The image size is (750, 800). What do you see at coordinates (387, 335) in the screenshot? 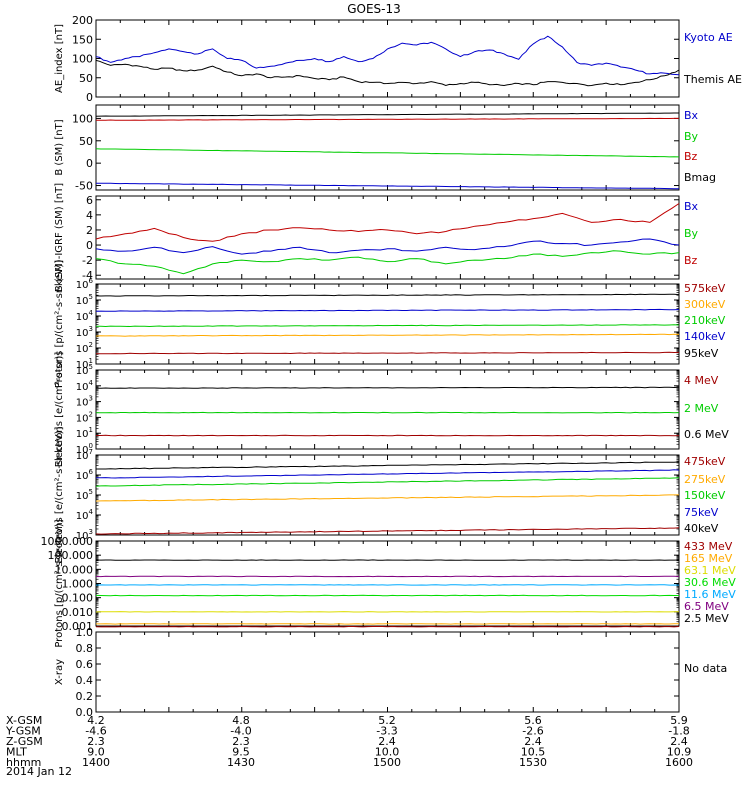
I see `series-line-300kev` at bounding box center [387, 335].